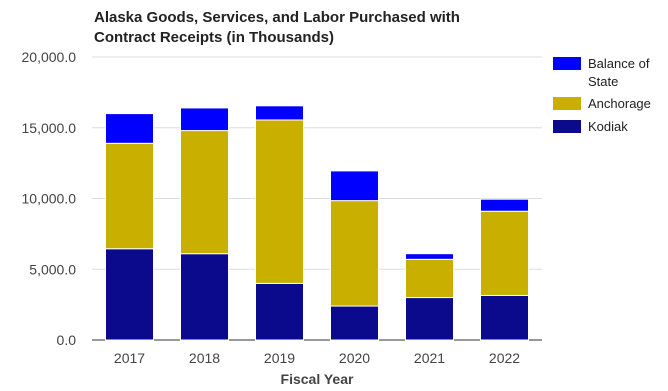 The height and width of the screenshot is (391, 668). Describe the element at coordinates (567, 126) in the screenshot. I see `legend-swatch-kodiak` at that location.